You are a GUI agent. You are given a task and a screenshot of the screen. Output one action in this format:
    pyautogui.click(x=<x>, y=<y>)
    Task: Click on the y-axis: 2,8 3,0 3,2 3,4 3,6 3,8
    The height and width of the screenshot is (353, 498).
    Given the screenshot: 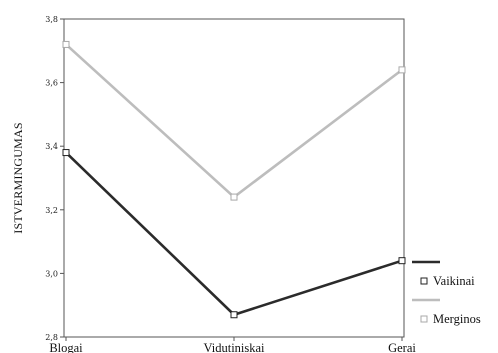 What is the action you would take?
    pyautogui.click(x=54, y=178)
    